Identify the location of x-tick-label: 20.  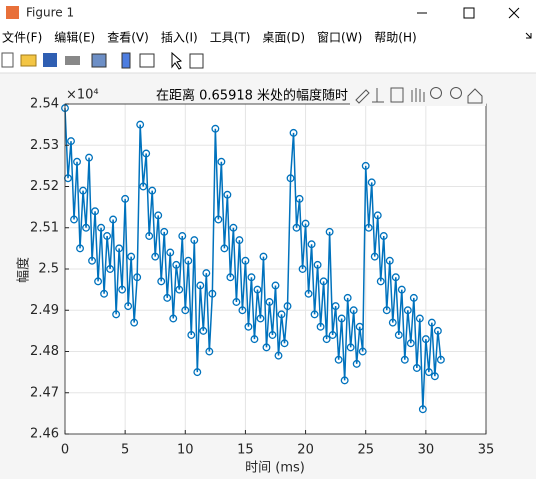
(305, 450).